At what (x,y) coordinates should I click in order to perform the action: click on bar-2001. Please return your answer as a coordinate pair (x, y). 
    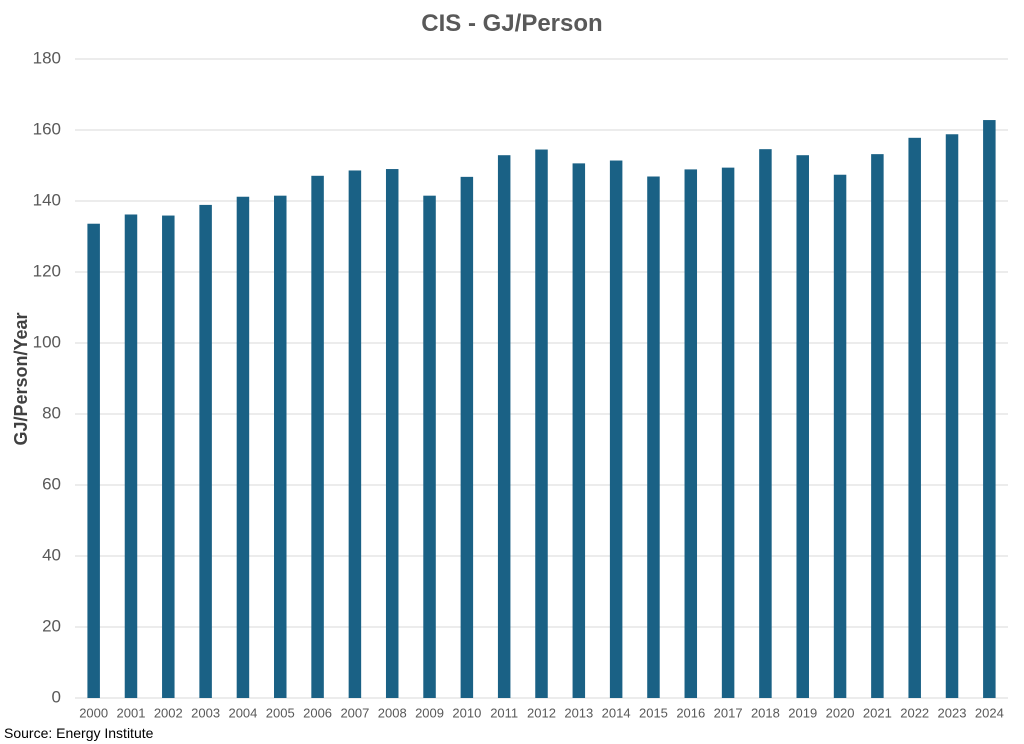
    Looking at the image, I should click on (131, 456).